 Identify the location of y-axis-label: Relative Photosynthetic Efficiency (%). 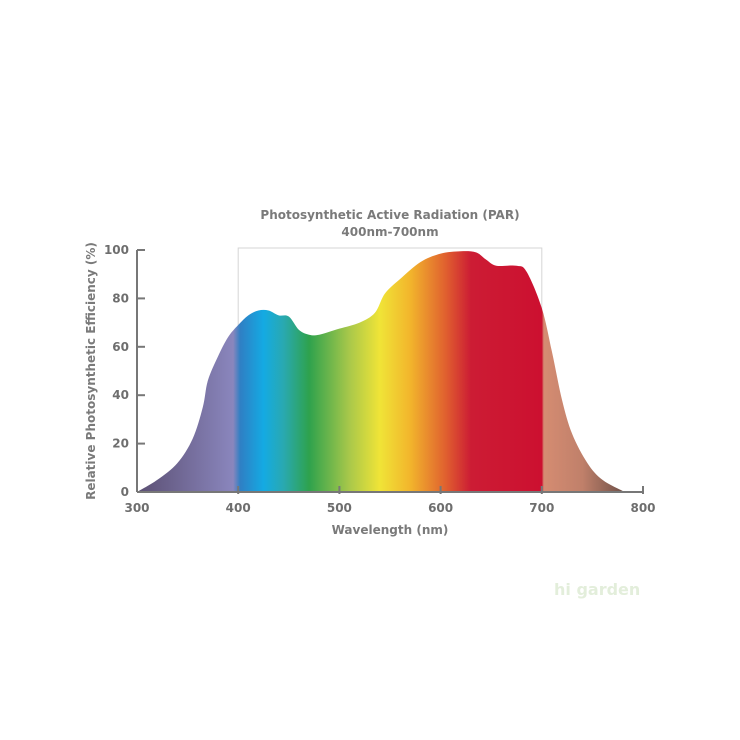
(91, 371).